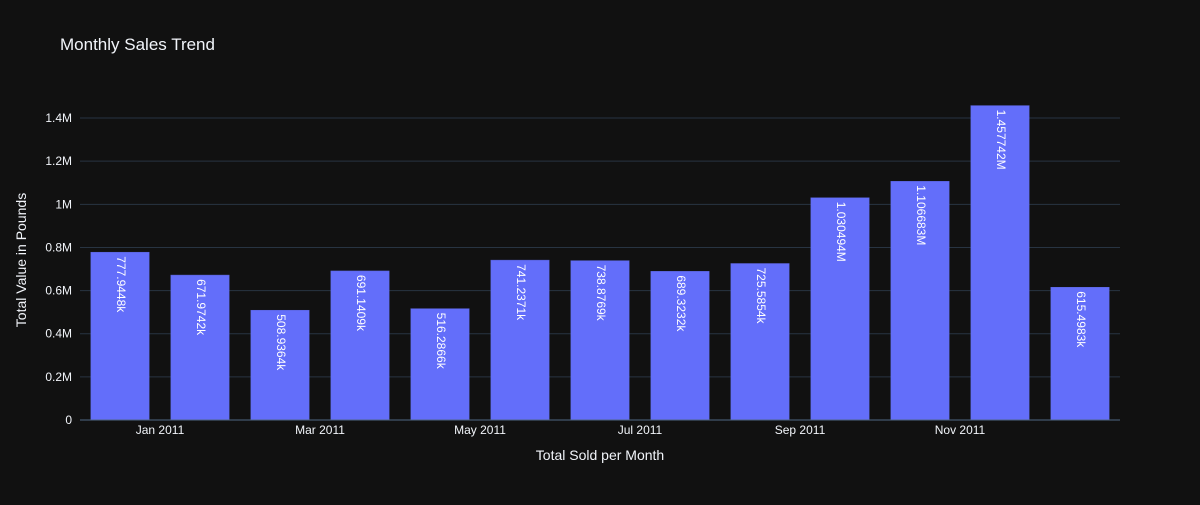 The width and height of the screenshot is (1200, 505). Describe the element at coordinates (201, 307) in the screenshot. I see `bar-data-label: 671.9742k` at that location.